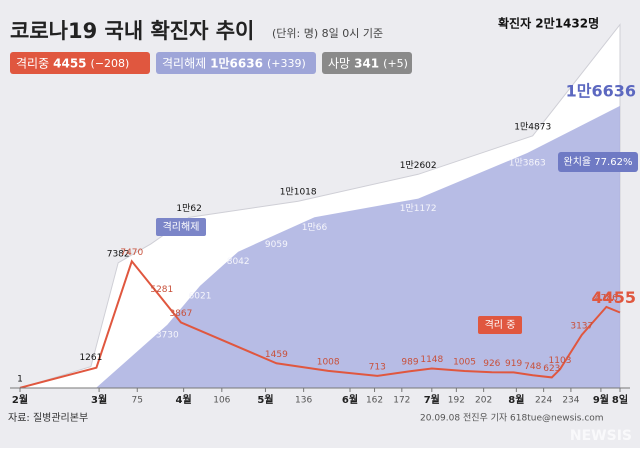 The image size is (640, 452). I want to click on data-label: 1만4873, so click(532, 126).